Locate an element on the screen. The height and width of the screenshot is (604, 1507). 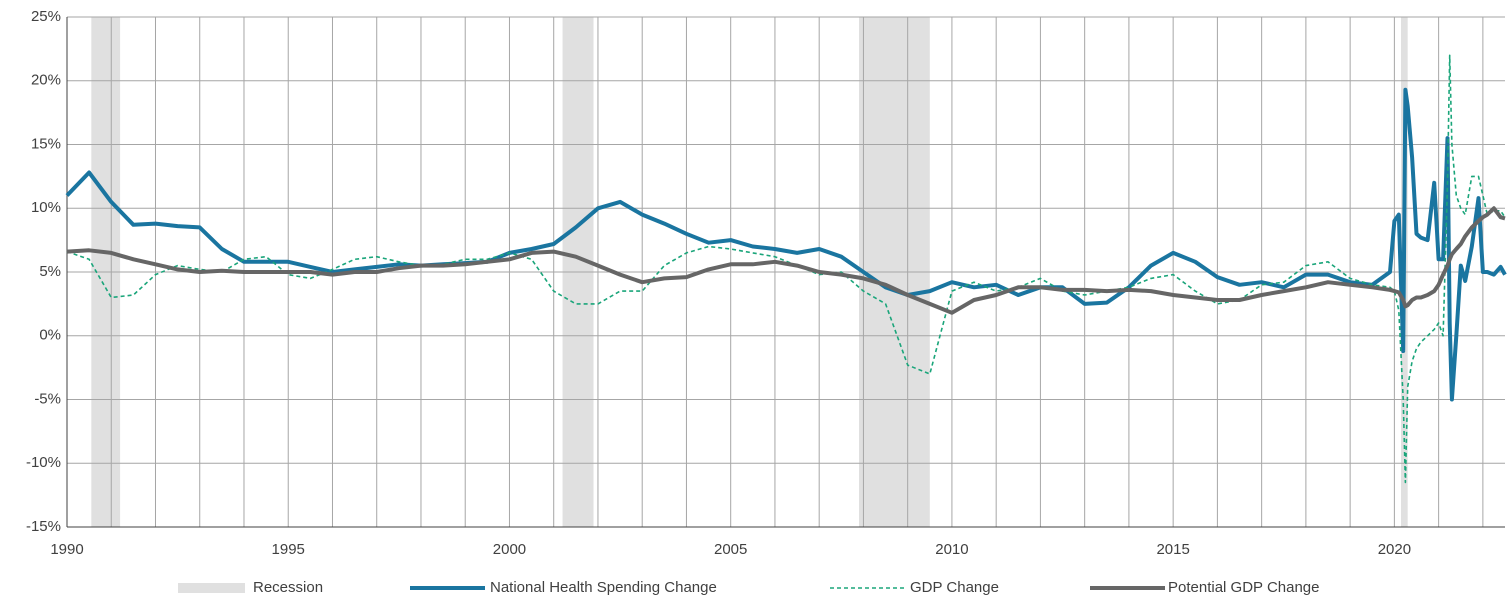
x-tick-label: 1995 is located at coordinates (288, 549).